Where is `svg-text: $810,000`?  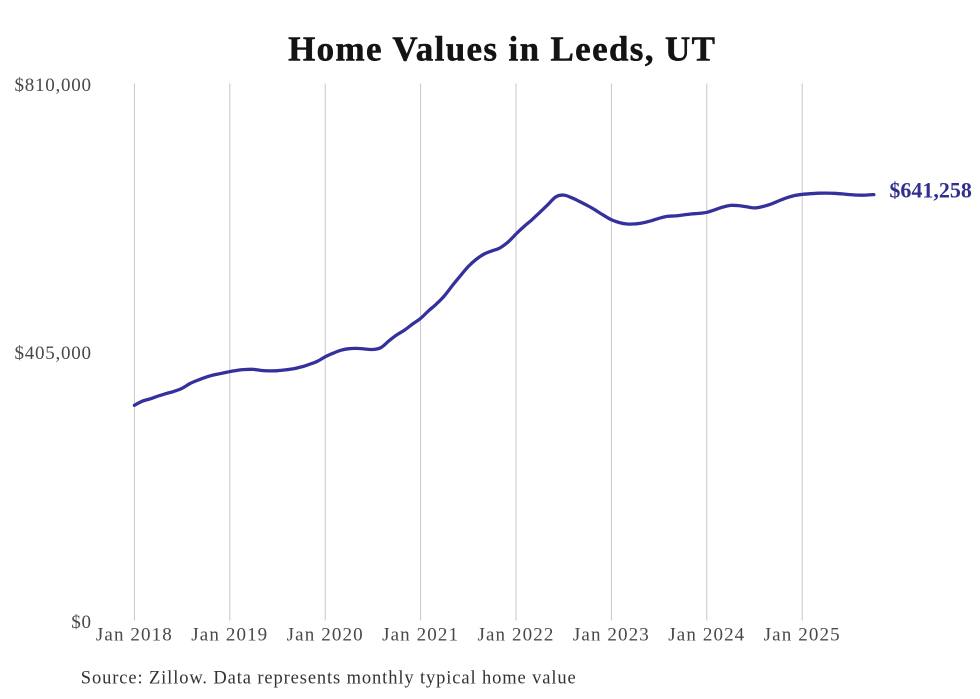
svg-text: $810,000 is located at coordinates (53, 85).